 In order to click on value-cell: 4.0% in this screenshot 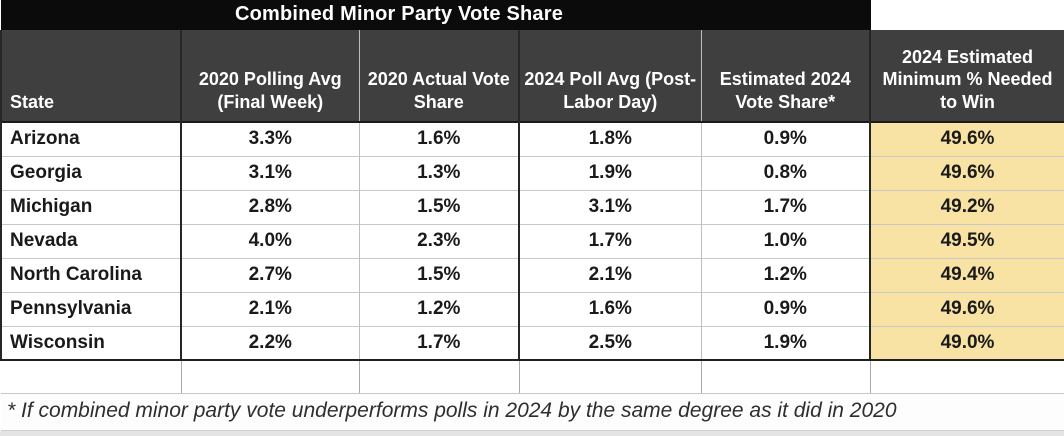, I will do `click(269, 240)`.